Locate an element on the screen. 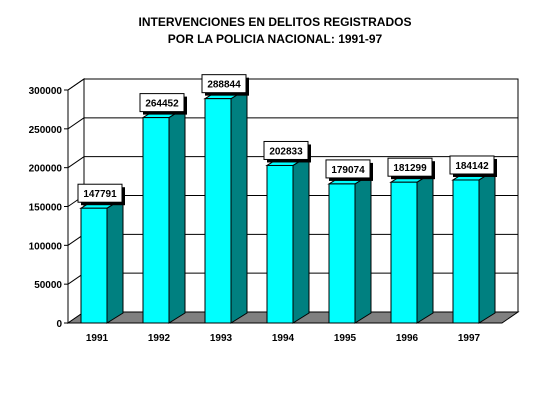  data-label: 184142 is located at coordinates (472, 166).